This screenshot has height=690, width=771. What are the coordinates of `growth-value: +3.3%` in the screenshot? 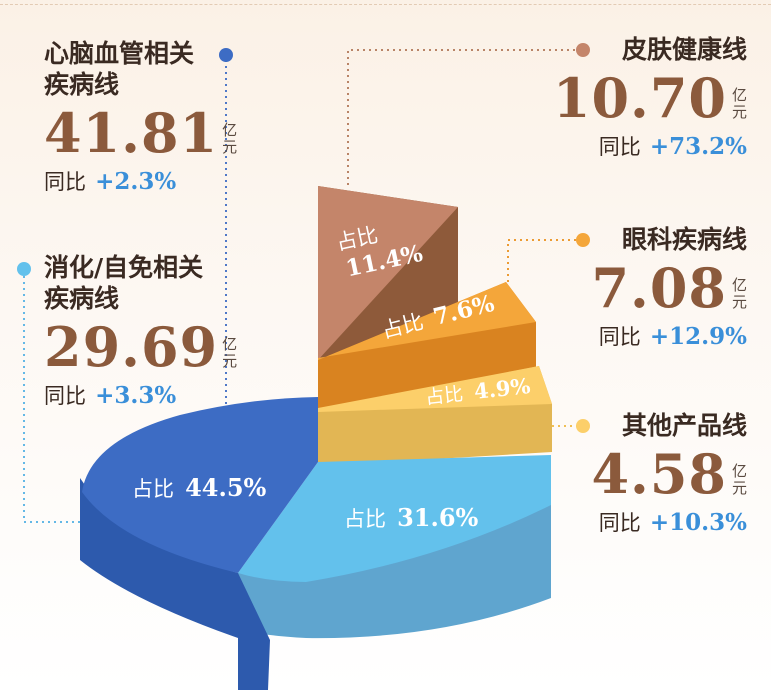 It's located at (136, 395).